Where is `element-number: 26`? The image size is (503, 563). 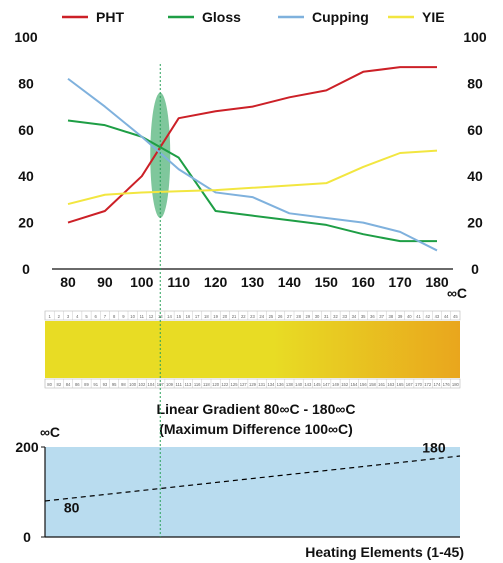 element-number: 26 is located at coordinates (280, 316).